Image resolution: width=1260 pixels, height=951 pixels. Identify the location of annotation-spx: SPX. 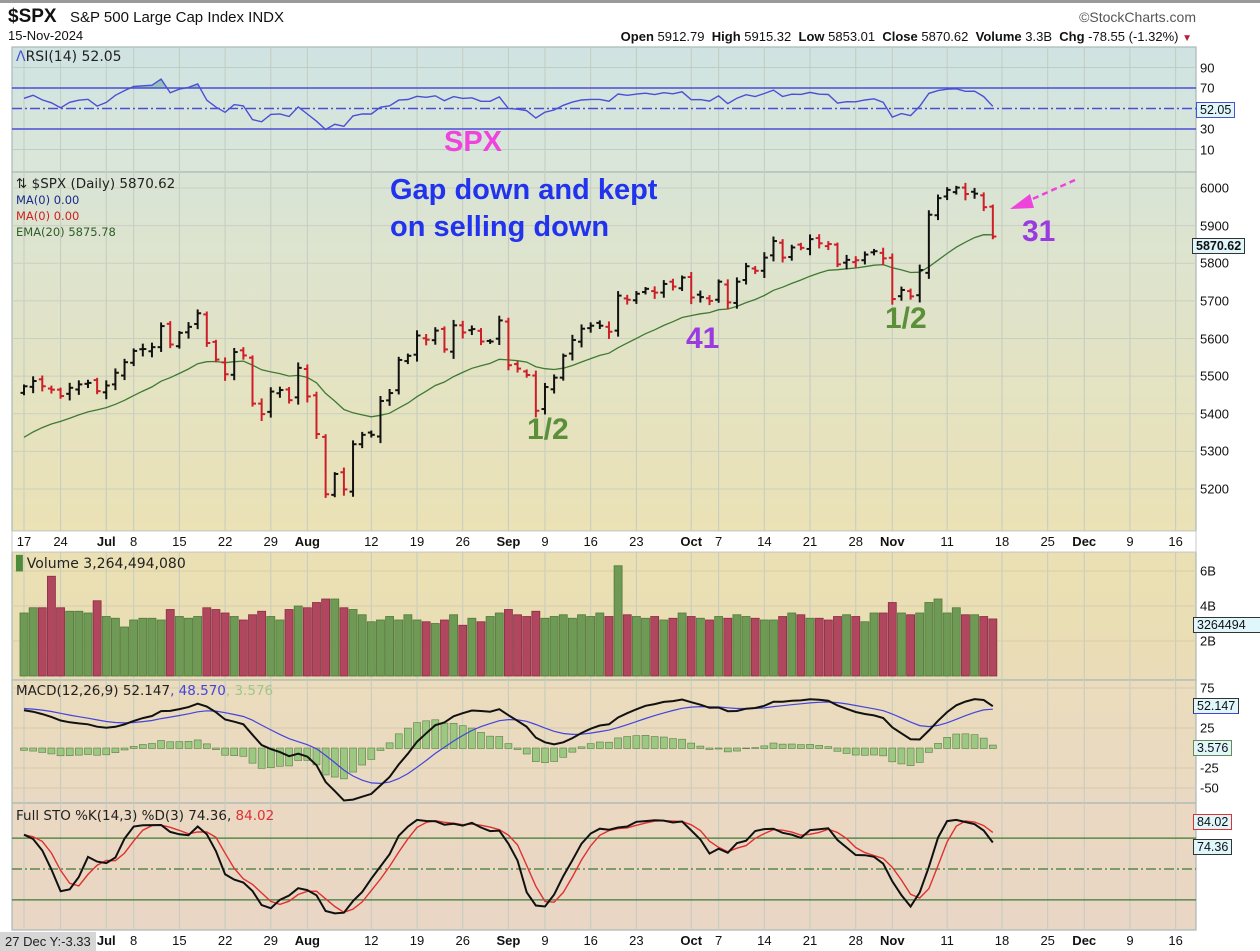
(473, 142).